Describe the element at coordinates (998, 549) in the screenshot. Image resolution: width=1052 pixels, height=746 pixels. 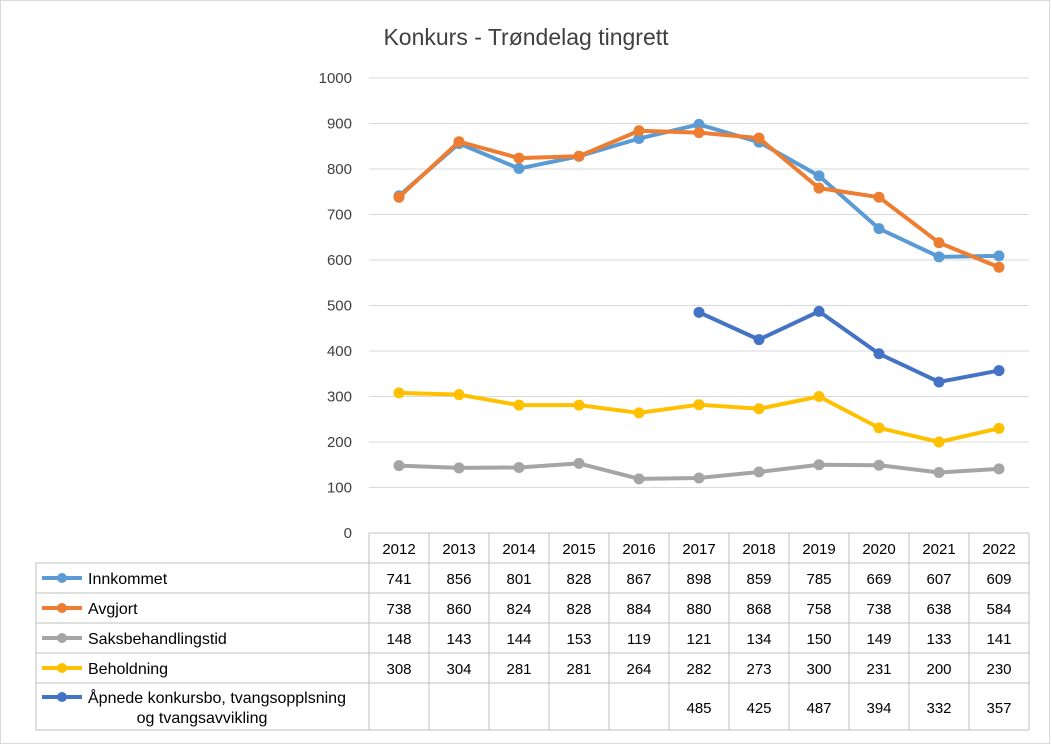
I see `x-tick-label: 2022` at that location.